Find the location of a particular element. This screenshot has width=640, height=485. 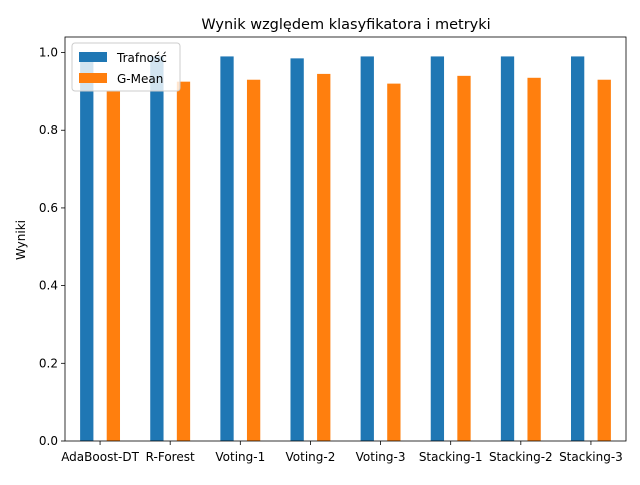

y-tick-label: 1.0 is located at coordinates (48, 53).